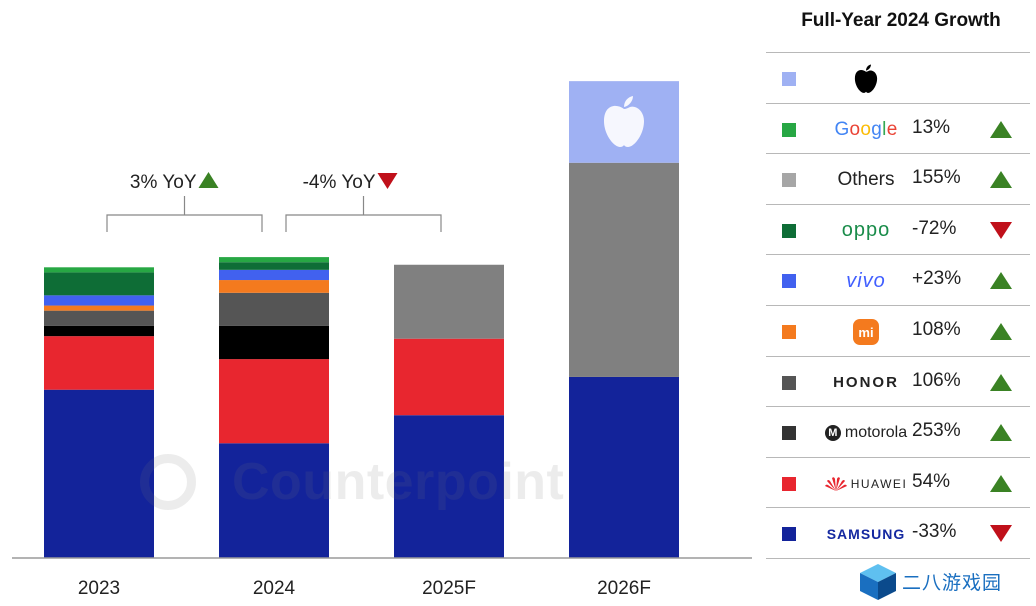 Image resolution: width=1036 pixels, height=606 pixels. Describe the element at coordinates (832, 433) in the screenshot. I see `motorola-logo-icon: M` at that location.